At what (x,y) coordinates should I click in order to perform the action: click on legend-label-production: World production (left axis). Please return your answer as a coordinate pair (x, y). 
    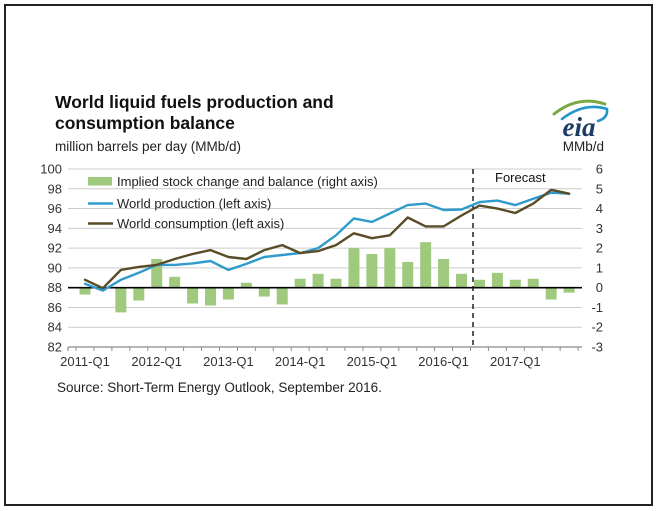
    Looking at the image, I should click on (194, 203).